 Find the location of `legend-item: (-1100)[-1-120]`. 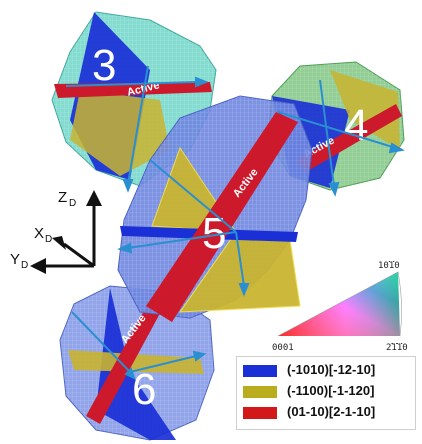

legend-item: (-1100)[-1-120] is located at coordinates (328, 392).